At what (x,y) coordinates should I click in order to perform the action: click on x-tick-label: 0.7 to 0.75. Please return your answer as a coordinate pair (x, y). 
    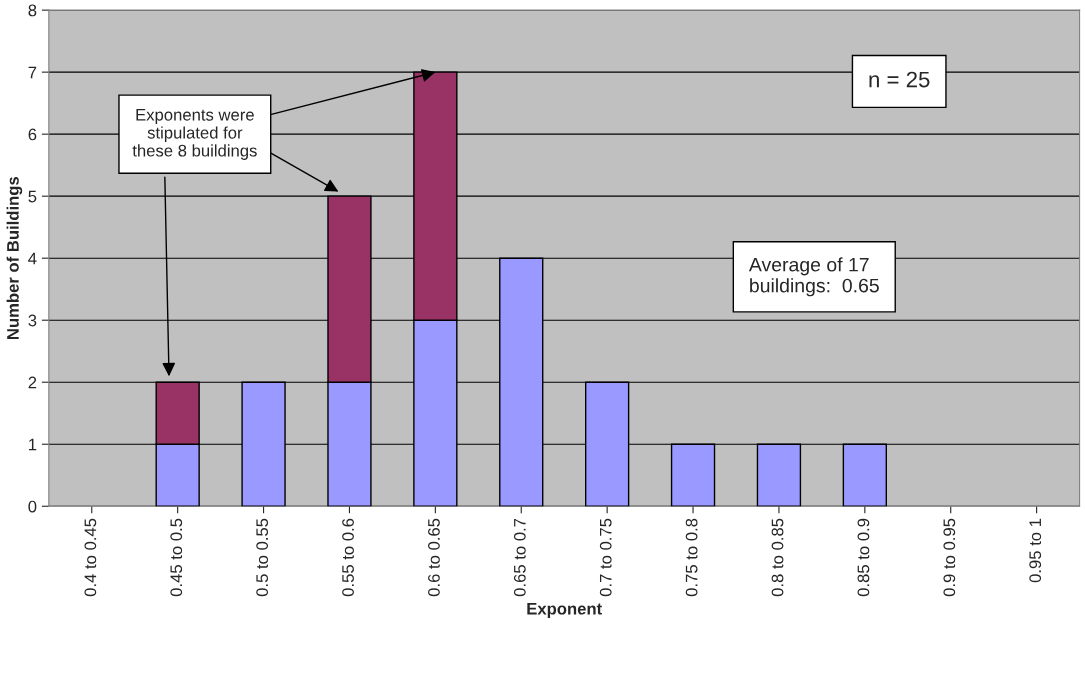
    Looking at the image, I should click on (605, 557).